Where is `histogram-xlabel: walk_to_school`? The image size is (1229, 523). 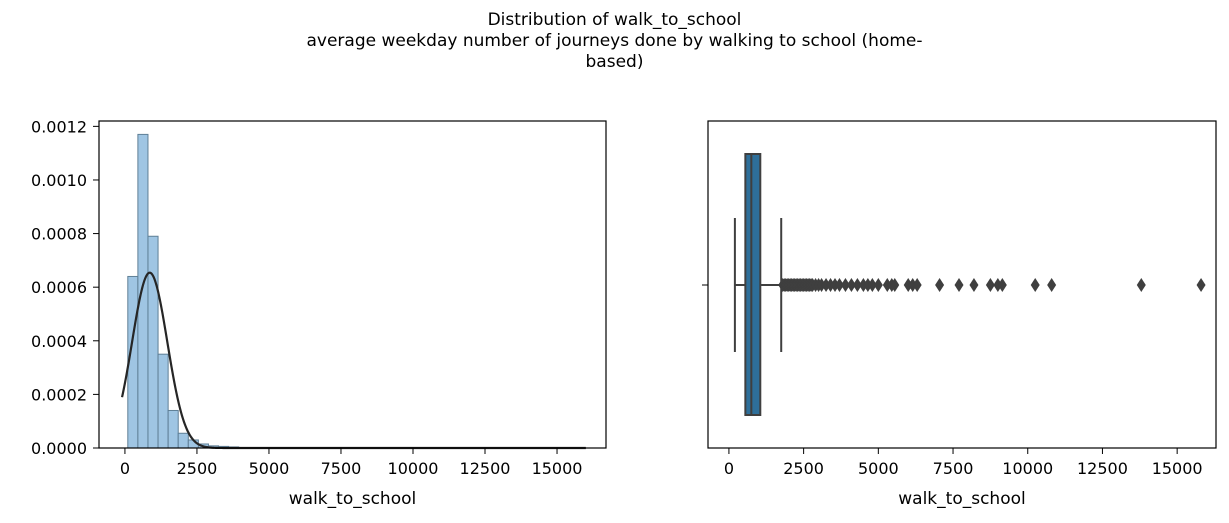
histogram-xlabel: walk_to_school is located at coordinates (352, 499).